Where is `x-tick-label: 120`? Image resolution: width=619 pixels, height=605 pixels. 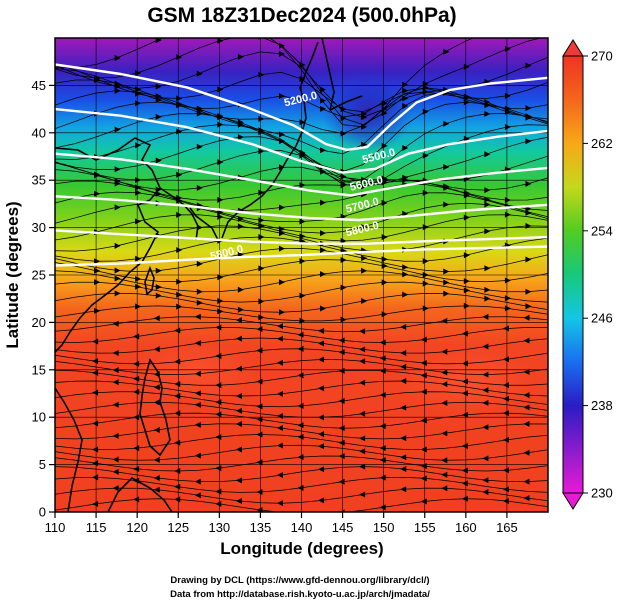 x-tick-label: 120 is located at coordinates (137, 527).